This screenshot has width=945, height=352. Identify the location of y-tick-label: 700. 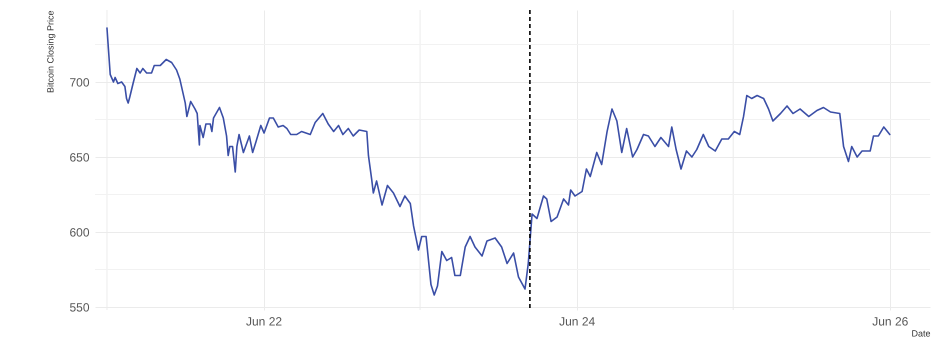
(79, 83).